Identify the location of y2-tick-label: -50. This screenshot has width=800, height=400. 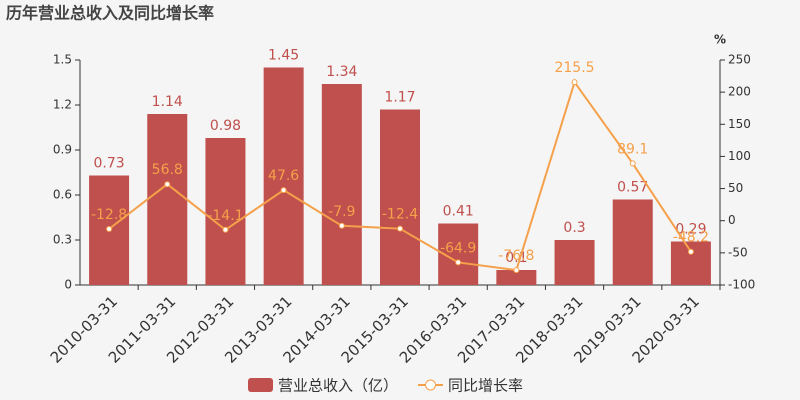
(738, 252).